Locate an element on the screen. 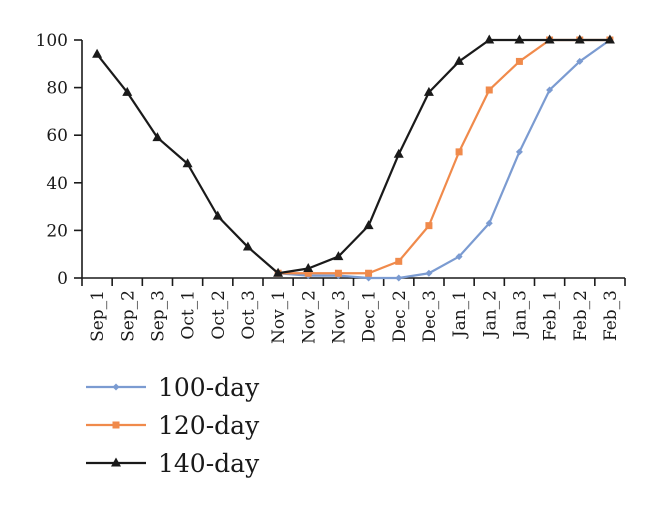  x-tick-label: Oct_1 is located at coordinates (189, 315).